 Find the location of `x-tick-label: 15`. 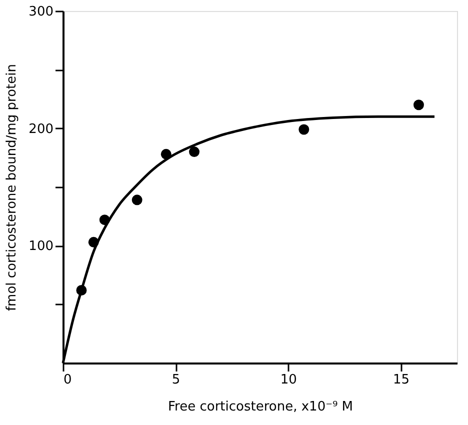

x-tick-label: 15 is located at coordinates (401, 380).